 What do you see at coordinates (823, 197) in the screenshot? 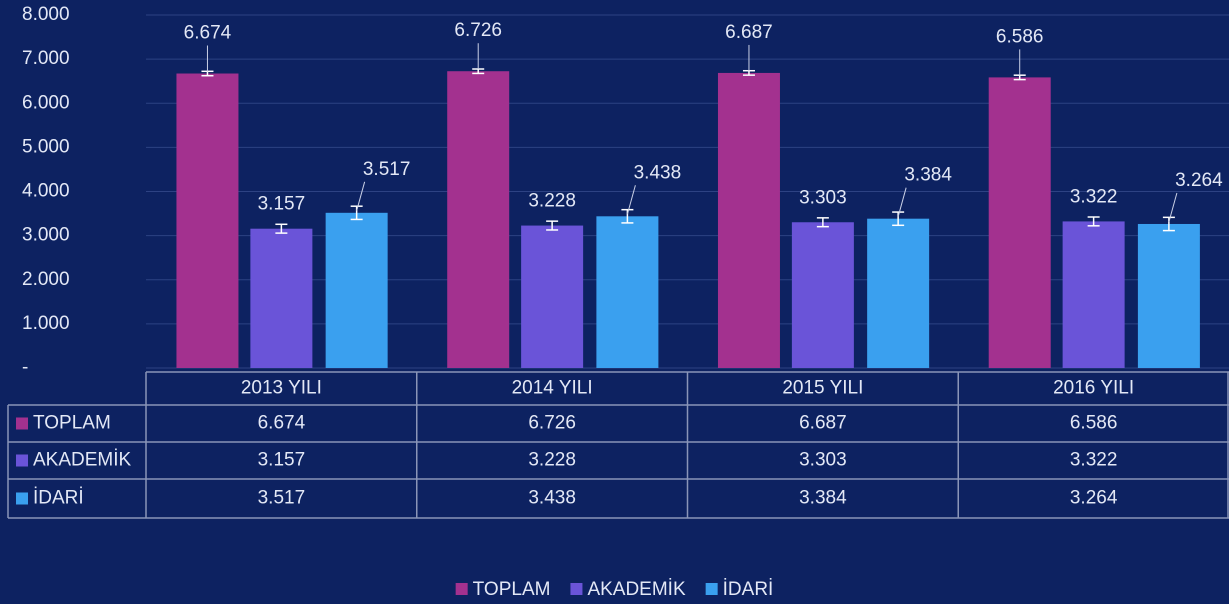
I see `data-label: 3.303` at bounding box center [823, 197].